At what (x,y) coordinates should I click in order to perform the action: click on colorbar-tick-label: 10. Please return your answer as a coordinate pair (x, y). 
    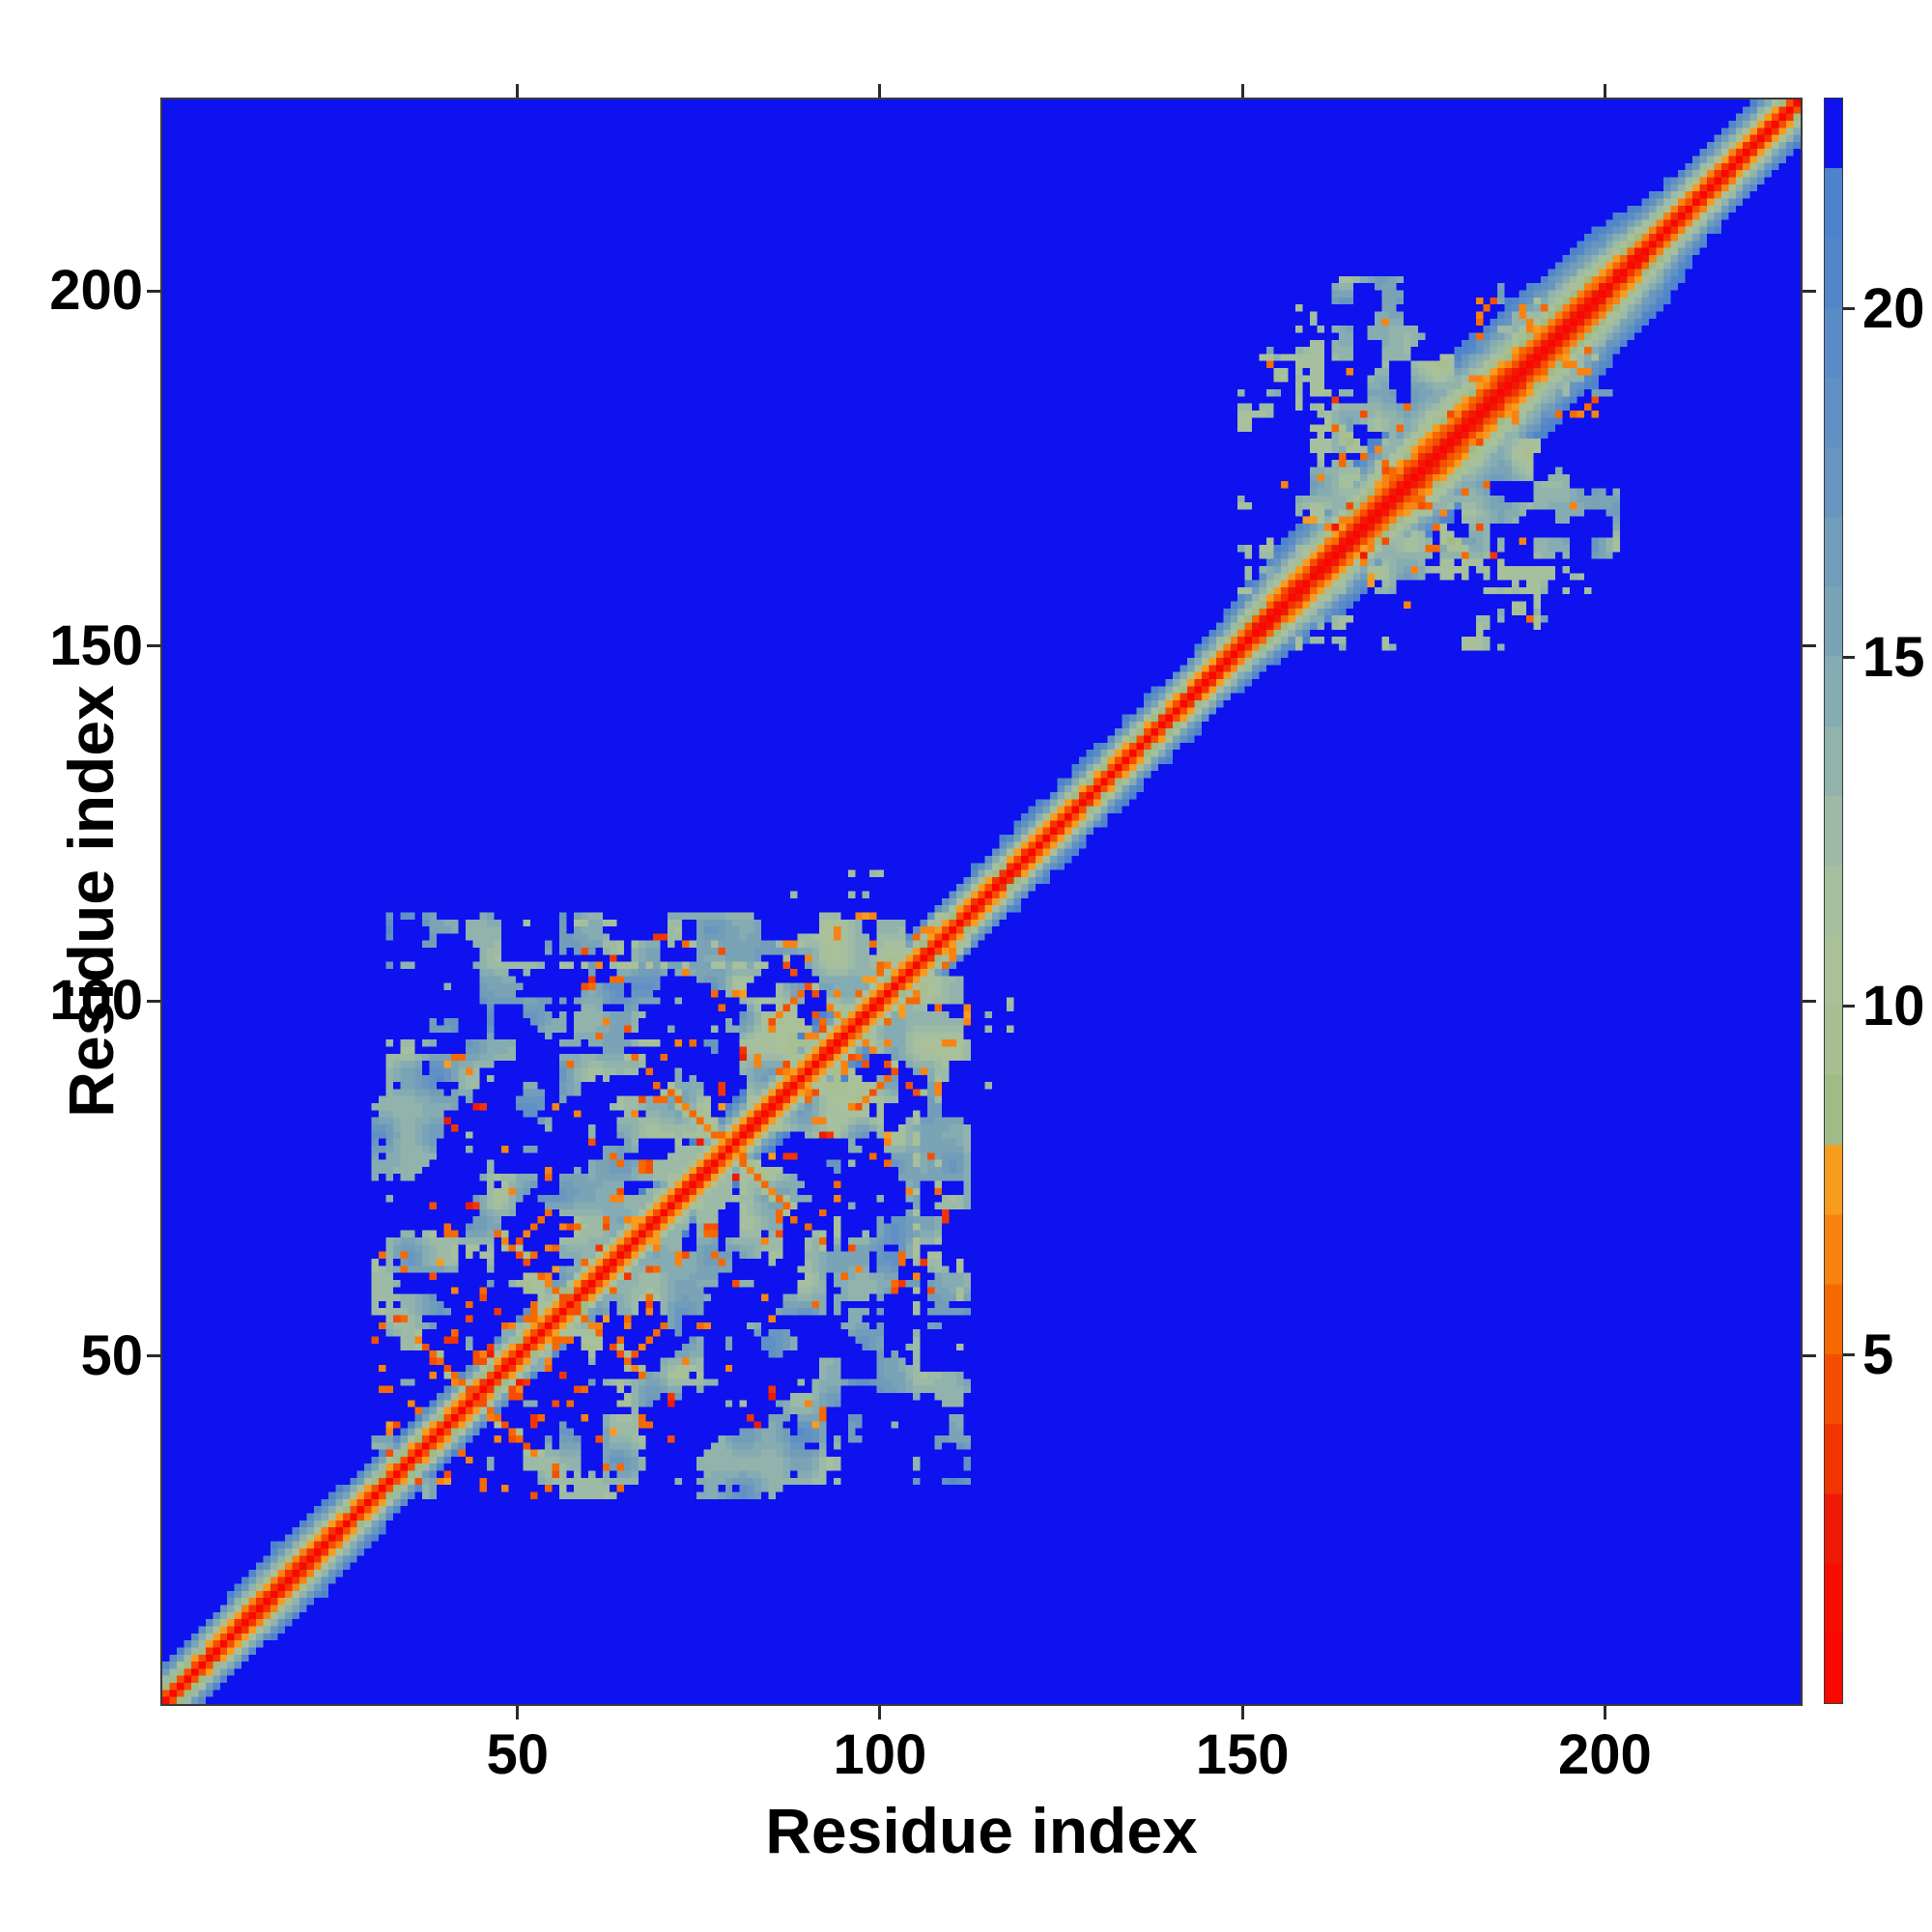
    Looking at the image, I should click on (1893, 1005).